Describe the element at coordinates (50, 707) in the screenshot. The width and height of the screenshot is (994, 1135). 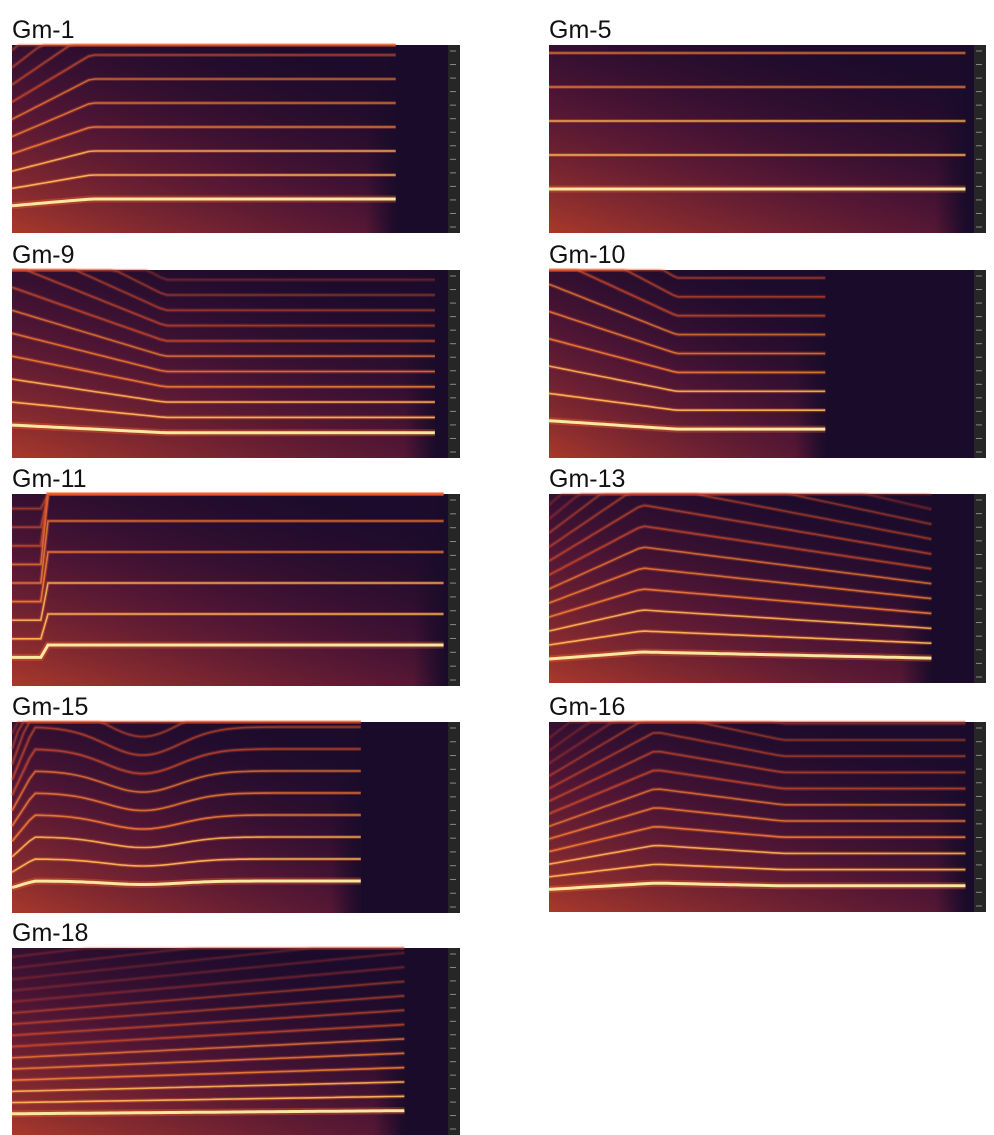
I see `panel-label: Gm-15` at that location.